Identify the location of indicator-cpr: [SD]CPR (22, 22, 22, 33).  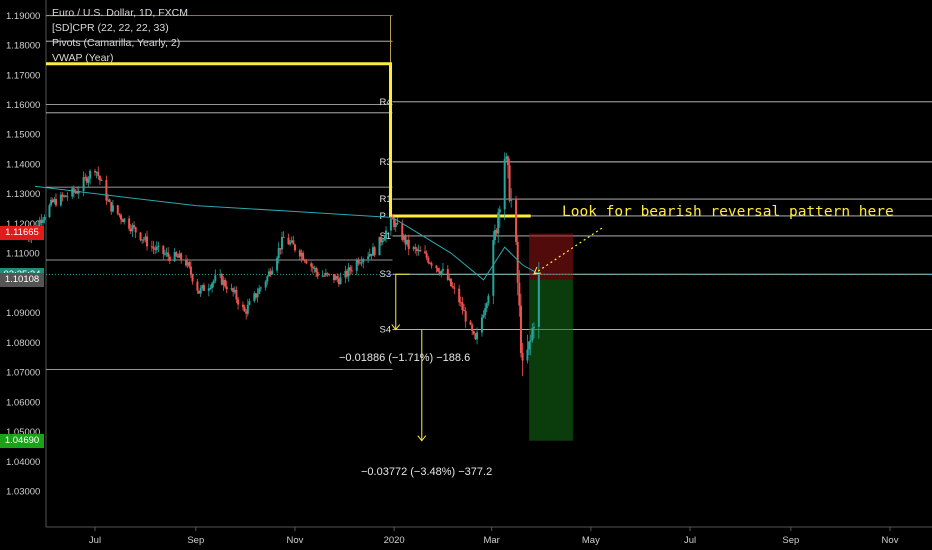
(110, 28).